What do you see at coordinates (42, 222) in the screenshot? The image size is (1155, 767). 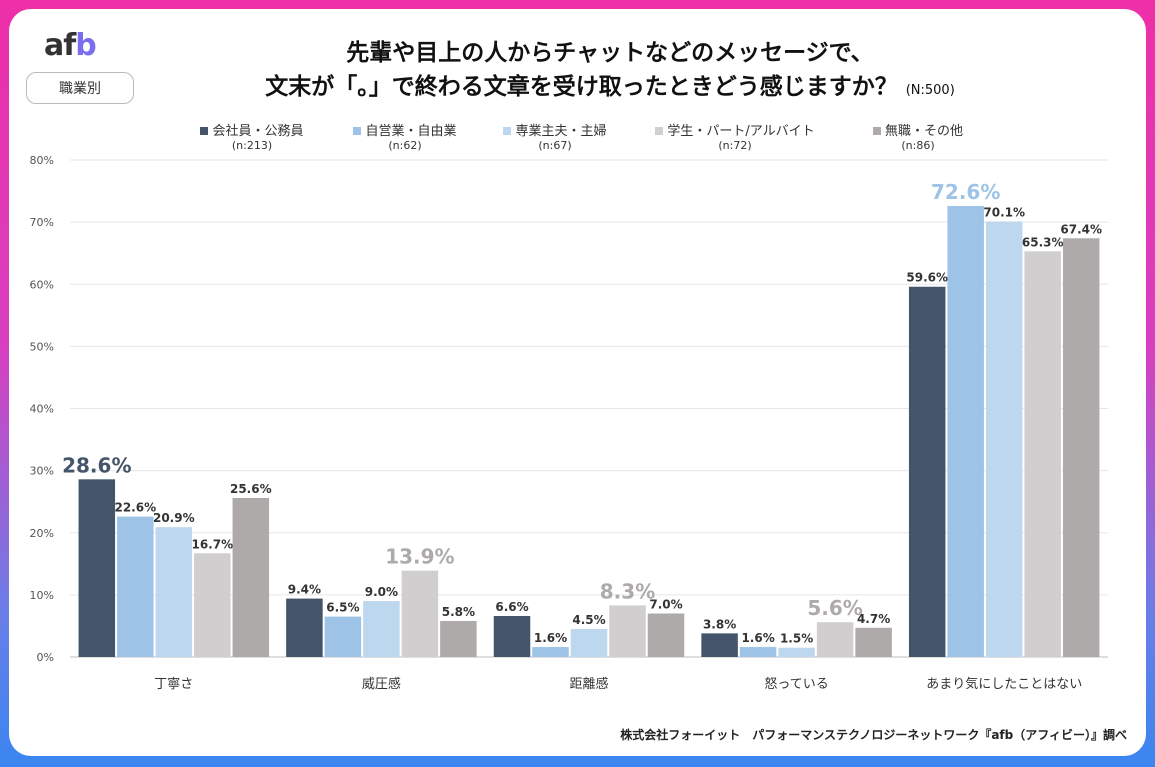 I see `y-tick-label: 70%` at bounding box center [42, 222].